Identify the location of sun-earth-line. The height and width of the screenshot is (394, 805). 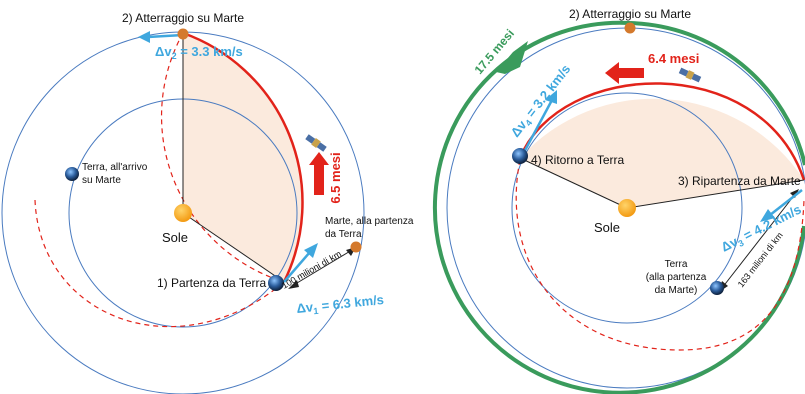
(233, 247).